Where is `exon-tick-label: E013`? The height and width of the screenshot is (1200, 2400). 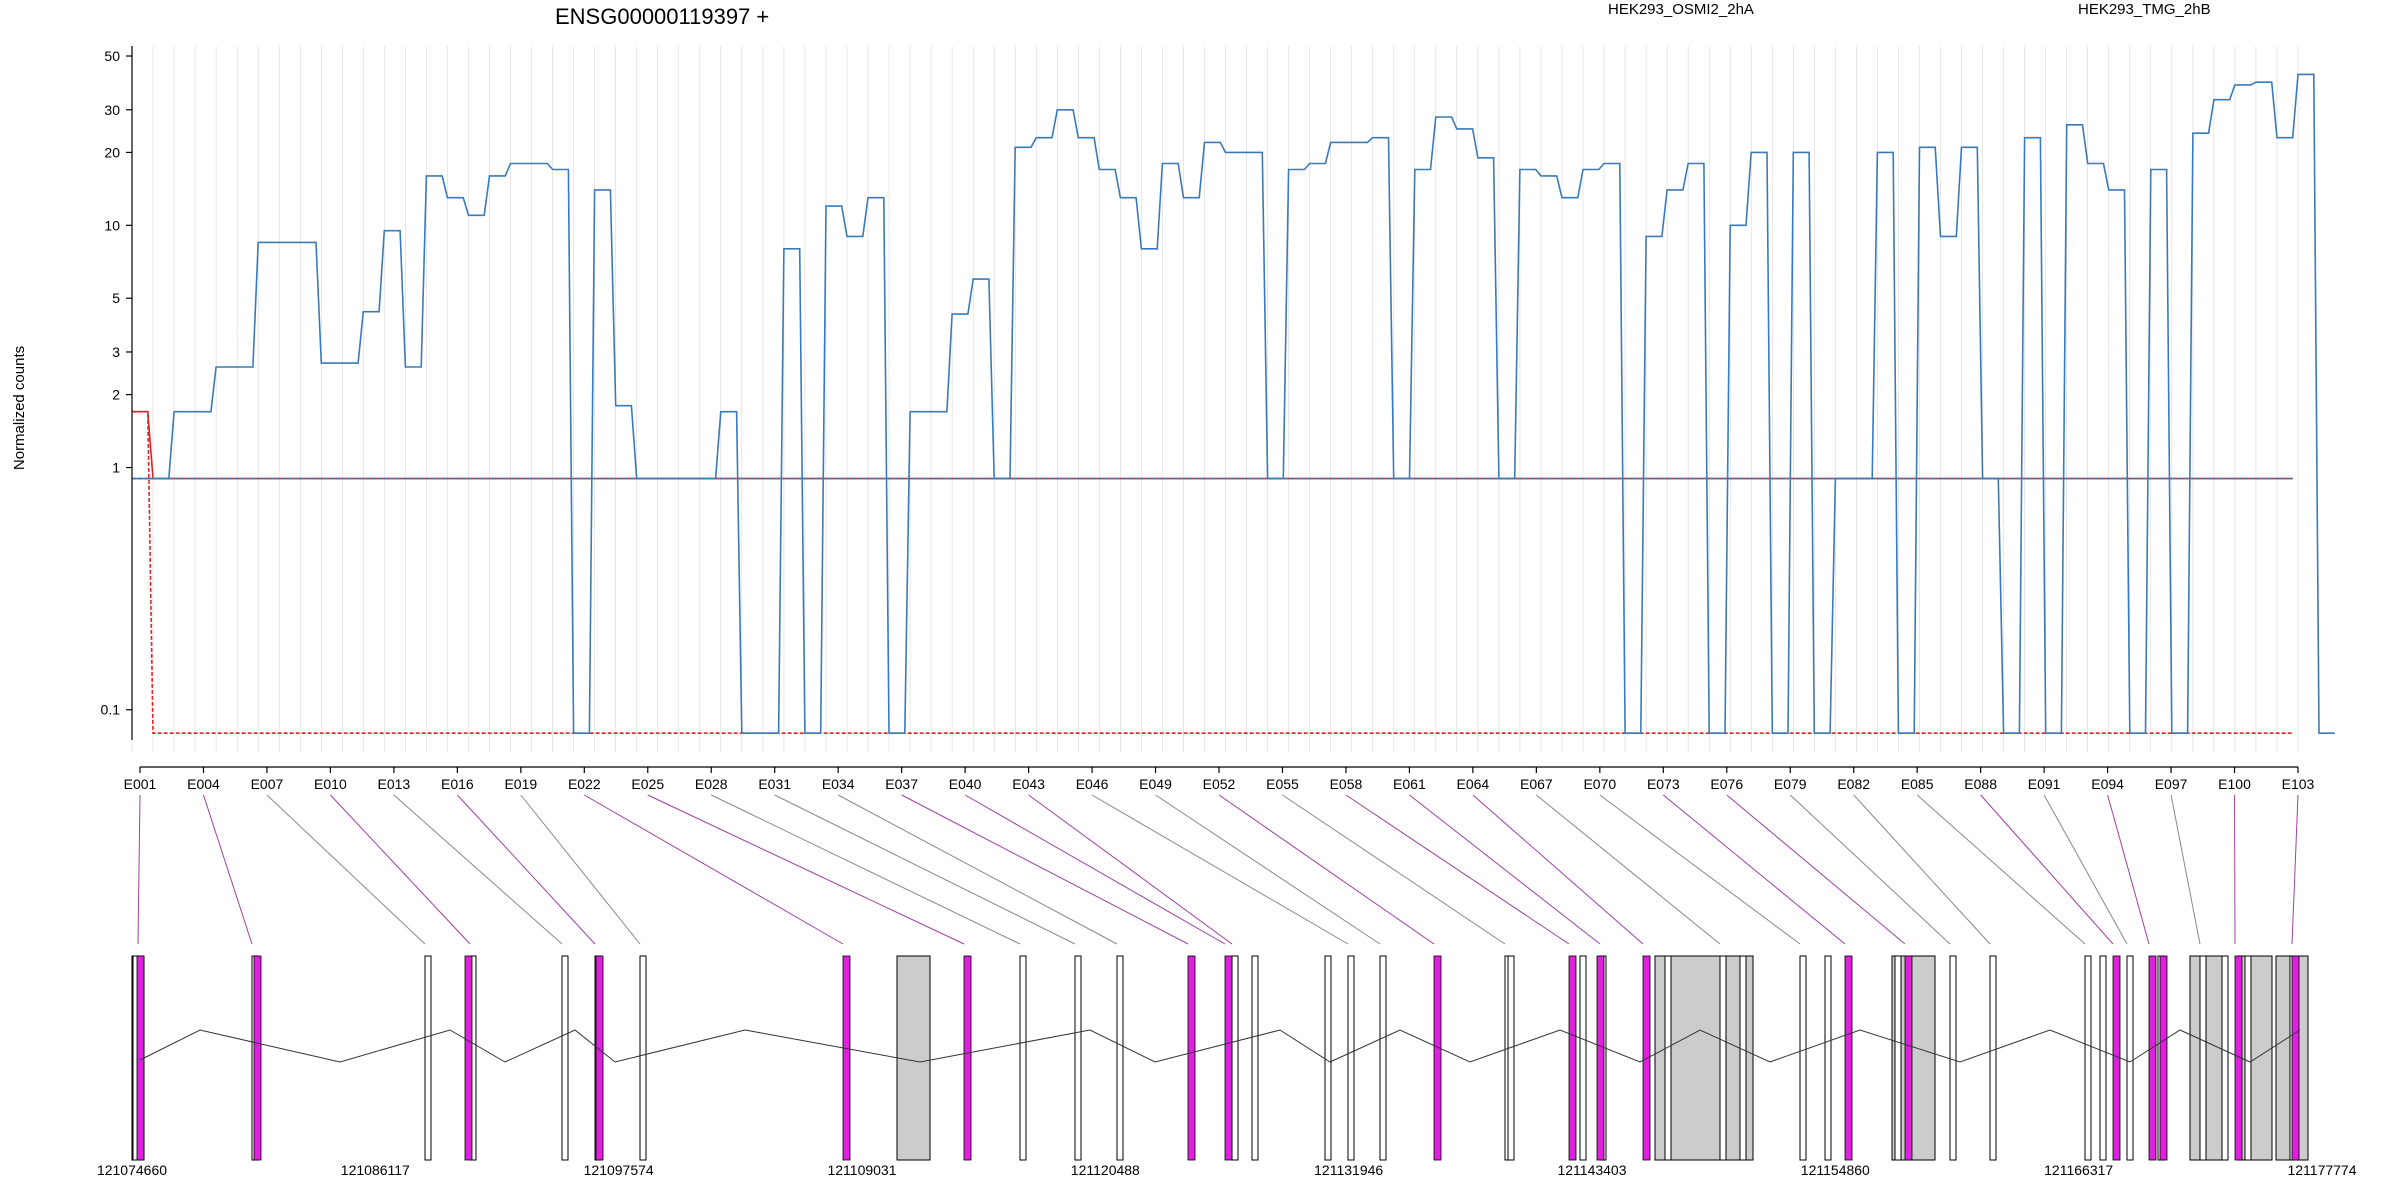 exon-tick-label: E013 is located at coordinates (394, 784).